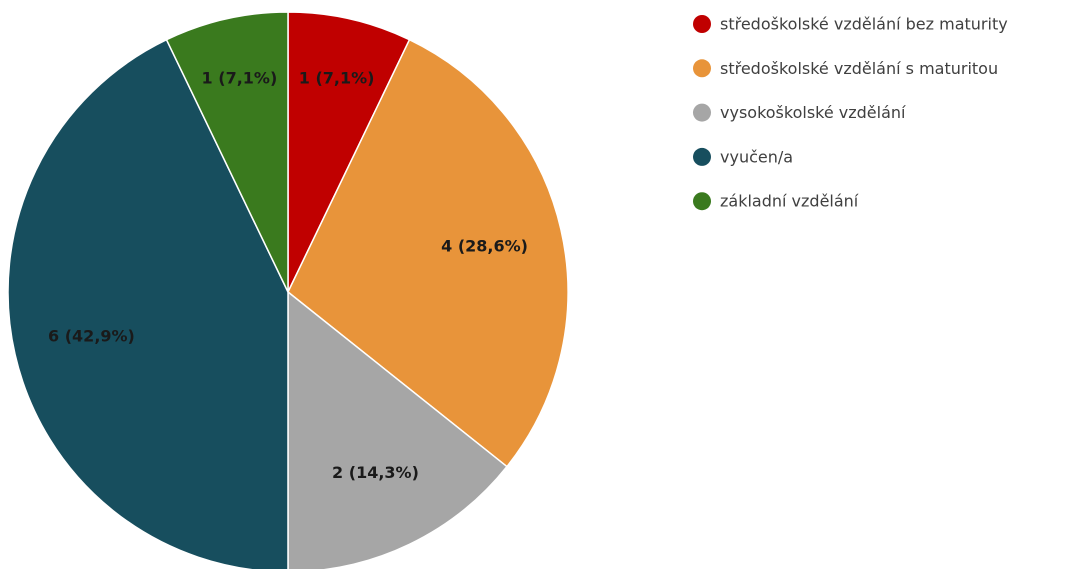 This screenshot has height=569, width=1073. What do you see at coordinates (756, 156) in the screenshot?
I see `legend-label: vyučen/a` at bounding box center [756, 156].